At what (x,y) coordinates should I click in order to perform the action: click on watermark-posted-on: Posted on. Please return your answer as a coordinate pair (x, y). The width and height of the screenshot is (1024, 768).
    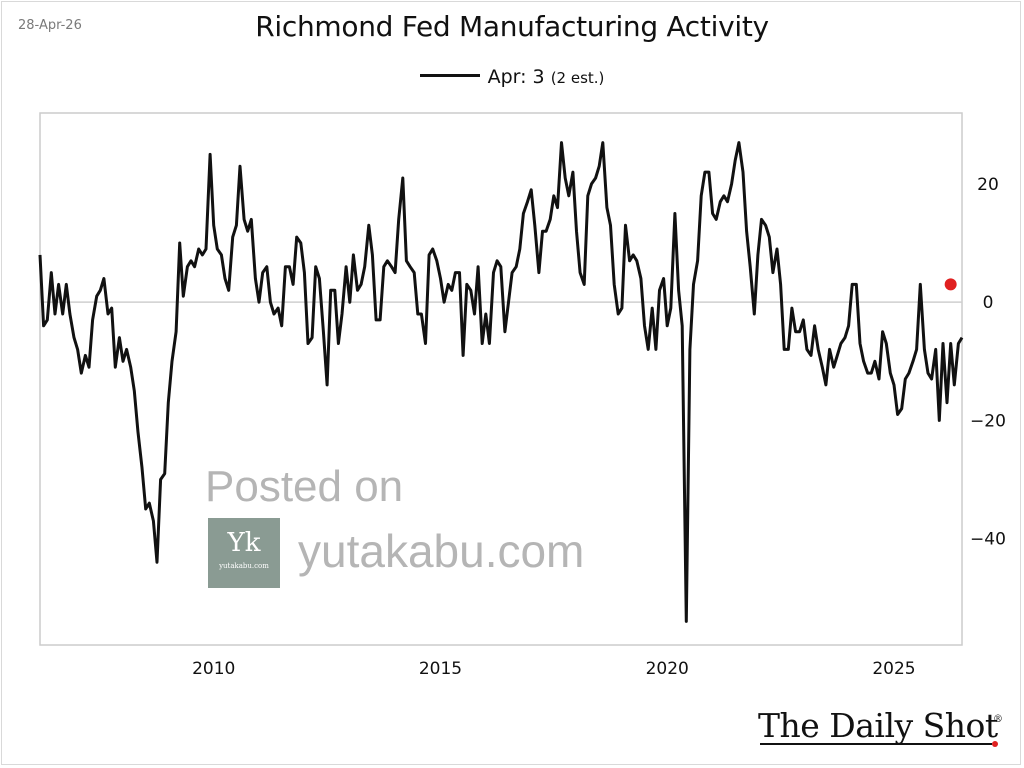
    Looking at the image, I should click on (304, 486).